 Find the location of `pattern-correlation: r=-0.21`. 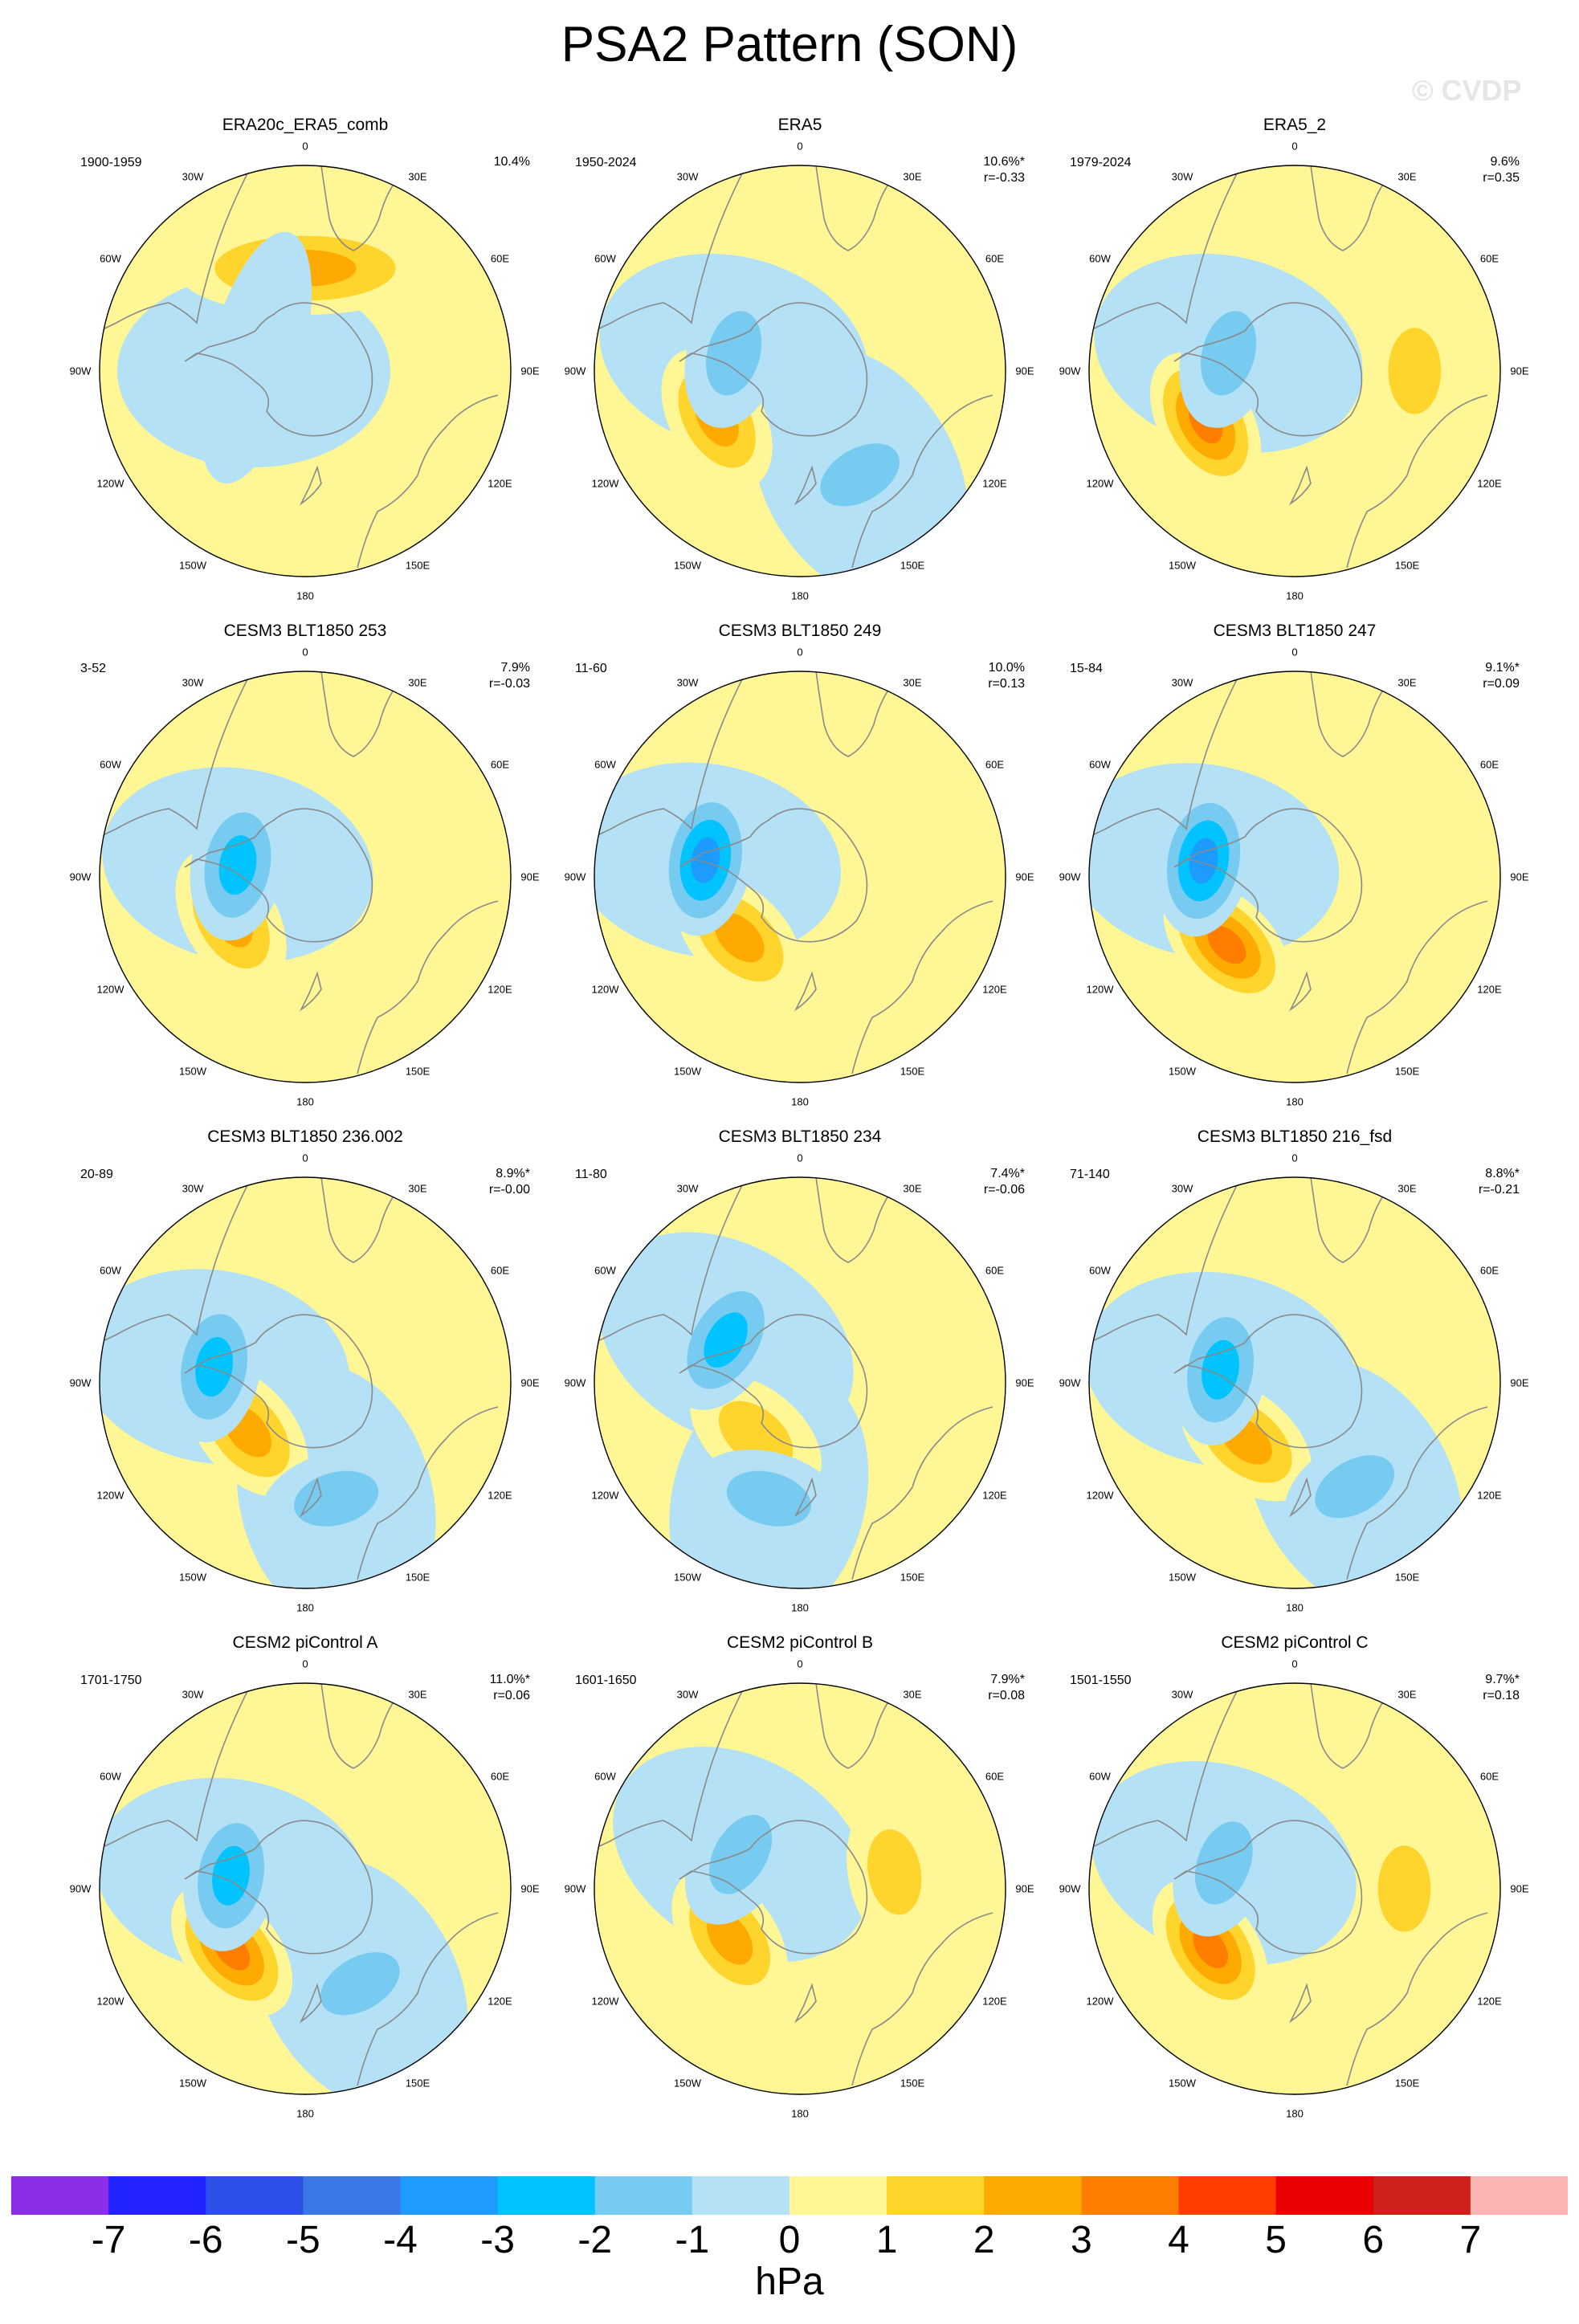

pattern-correlation: r=-0.21 is located at coordinates (1499, 1190).